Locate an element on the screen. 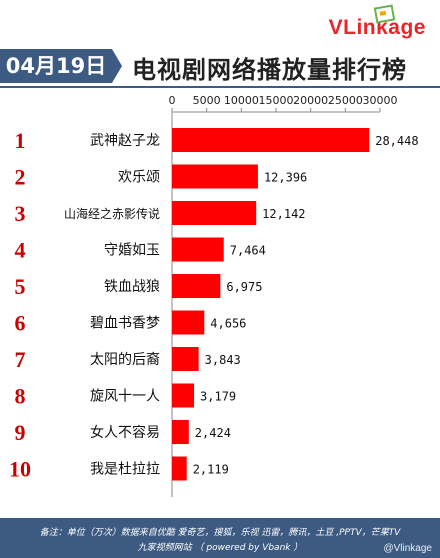 This screenshot has height=558, width=440. logo-box-icon is located at coordinates (384, 14).